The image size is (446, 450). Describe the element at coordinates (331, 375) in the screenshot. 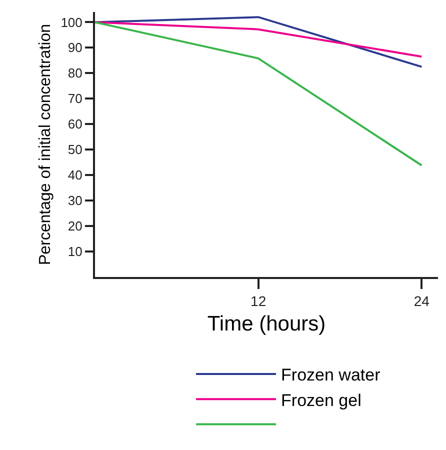

I see `legend-label: Frozen water` at that location.